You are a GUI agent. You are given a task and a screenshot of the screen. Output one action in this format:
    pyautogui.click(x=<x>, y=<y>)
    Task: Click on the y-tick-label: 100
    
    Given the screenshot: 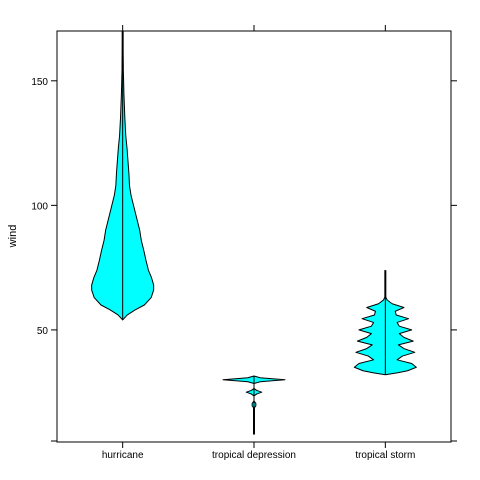 What is the action you would take?
    pyautogui.click(x=39, y=206)
    